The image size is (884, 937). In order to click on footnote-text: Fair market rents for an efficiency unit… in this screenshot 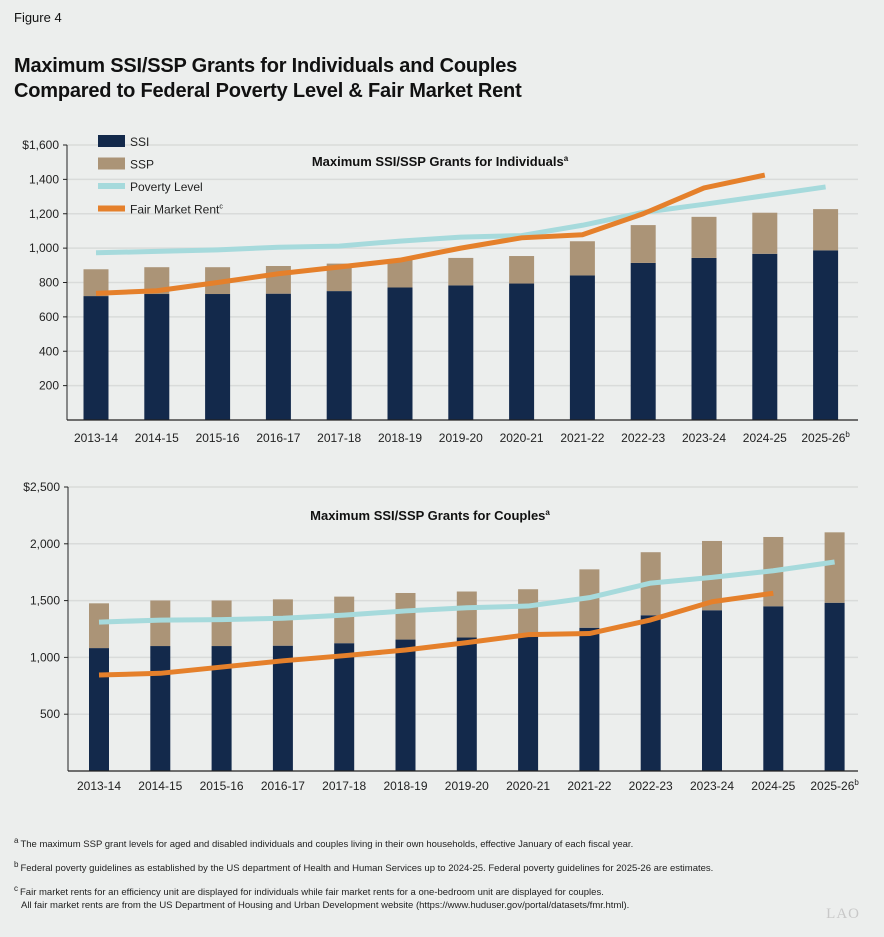, I will do `click(312, 893)`.